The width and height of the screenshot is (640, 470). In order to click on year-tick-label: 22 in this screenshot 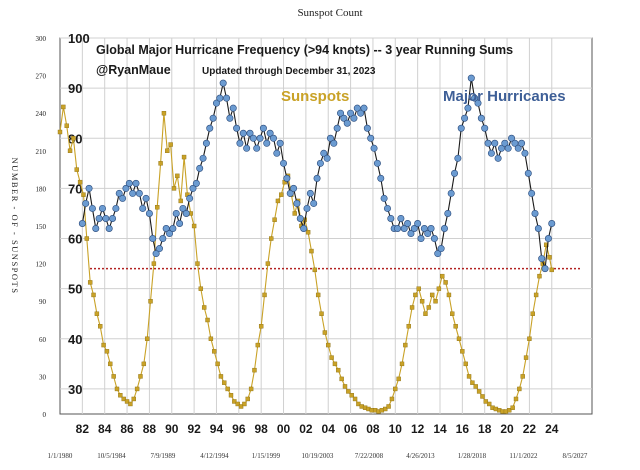, I will do `click(530, 429)`.